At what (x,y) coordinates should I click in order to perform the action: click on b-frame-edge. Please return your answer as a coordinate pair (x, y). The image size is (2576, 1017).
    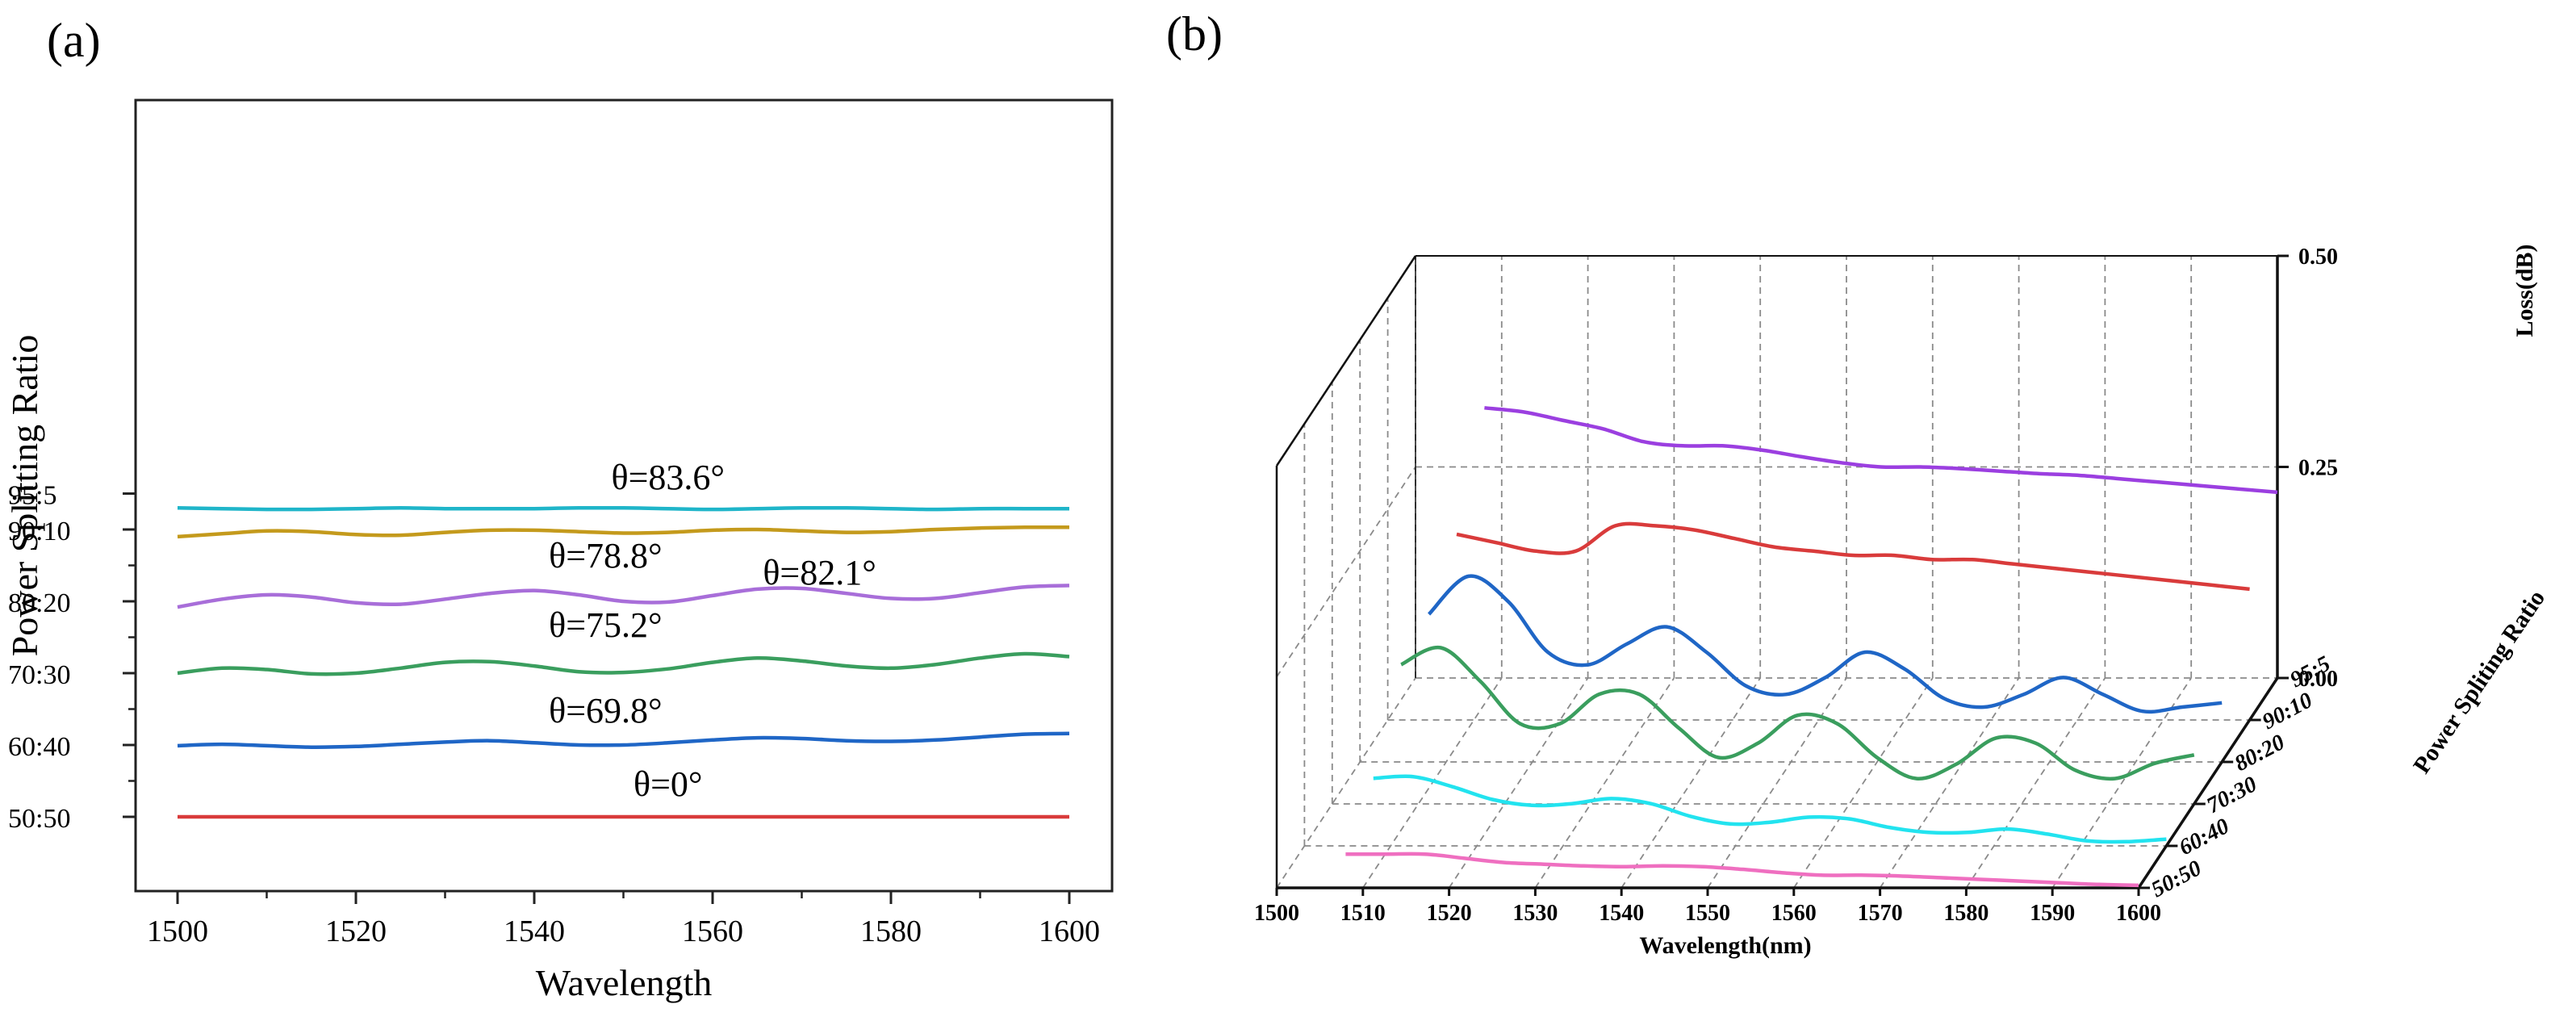
    Looking at the image, I should click on (1346, 361).